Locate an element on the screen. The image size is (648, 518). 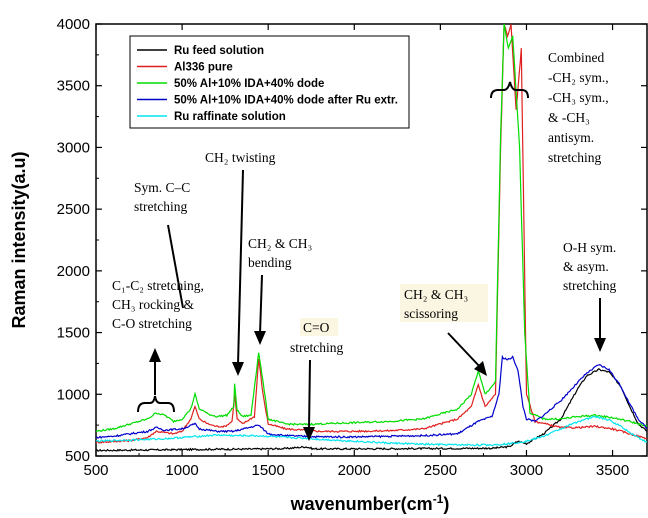
symcc-line is located at coordinates (175, 266).